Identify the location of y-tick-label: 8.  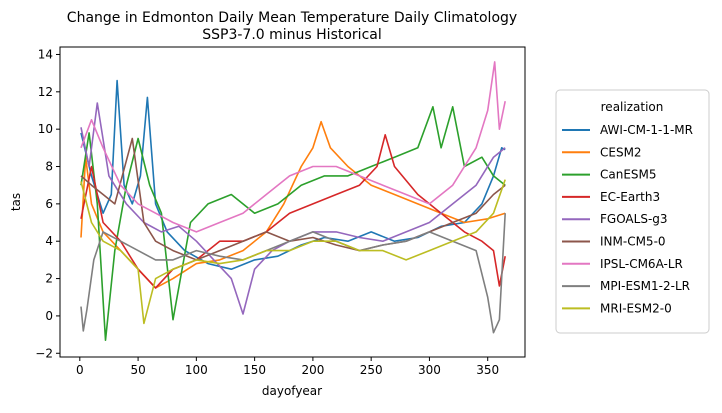
(49, 167).